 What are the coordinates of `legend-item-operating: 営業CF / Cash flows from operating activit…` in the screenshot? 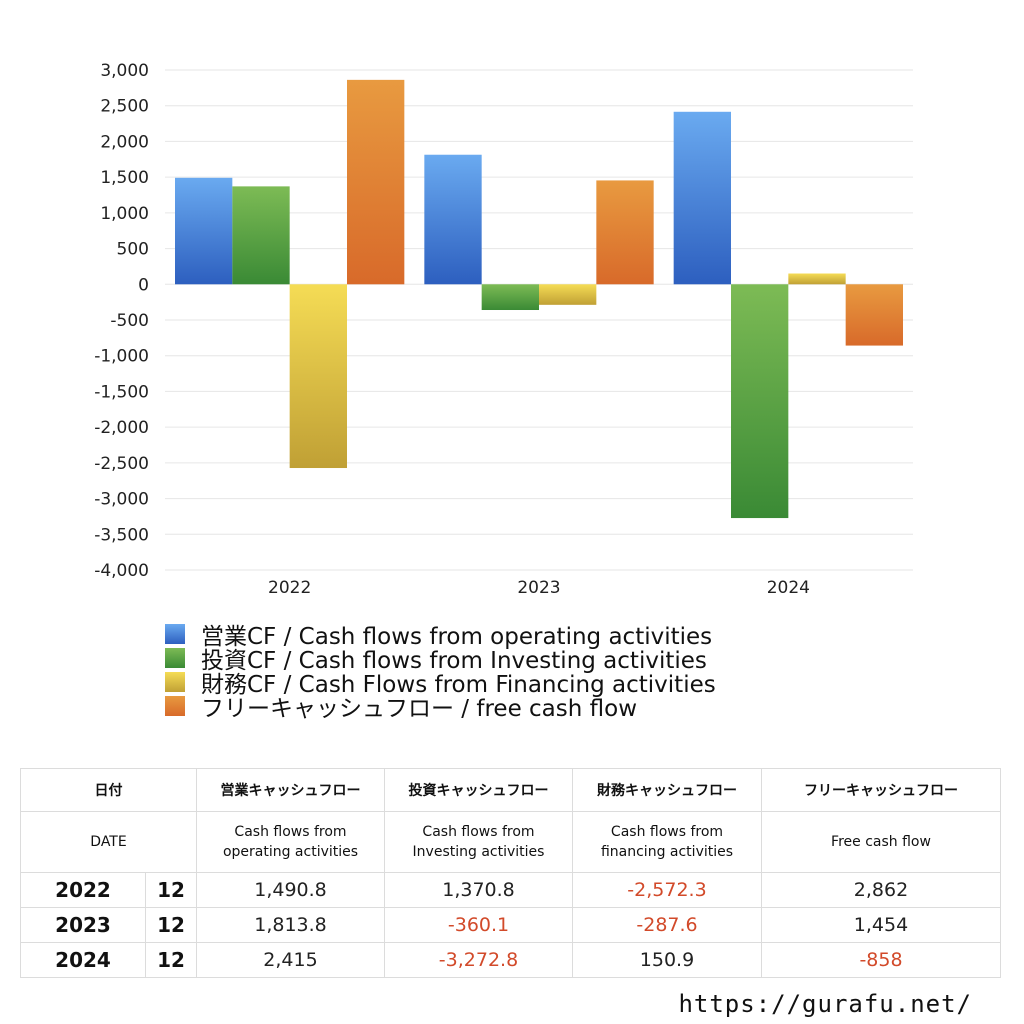 It's located at (440, 636).